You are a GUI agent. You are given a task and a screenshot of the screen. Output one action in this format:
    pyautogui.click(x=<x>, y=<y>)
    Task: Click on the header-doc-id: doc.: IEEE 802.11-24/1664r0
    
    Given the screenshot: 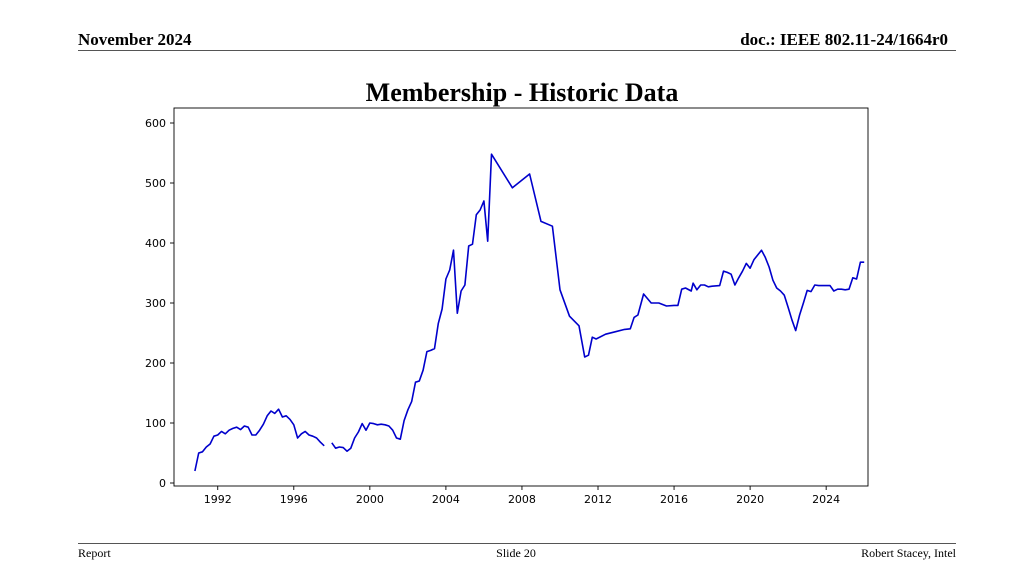 What is the action you would take?
    pyautogui.click(x=844, y=39)
    